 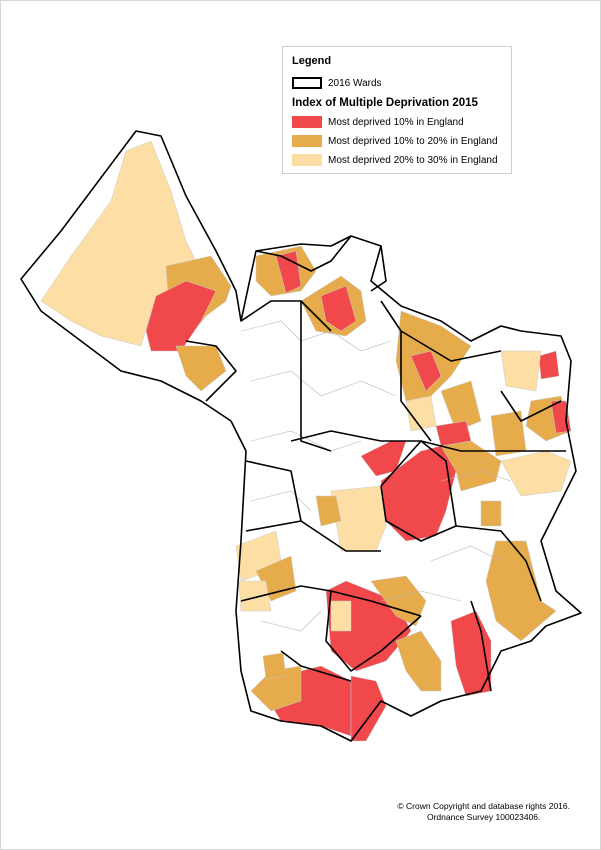 I want to click on legend-label: 2016 Wards, so click(x=355, y=83).